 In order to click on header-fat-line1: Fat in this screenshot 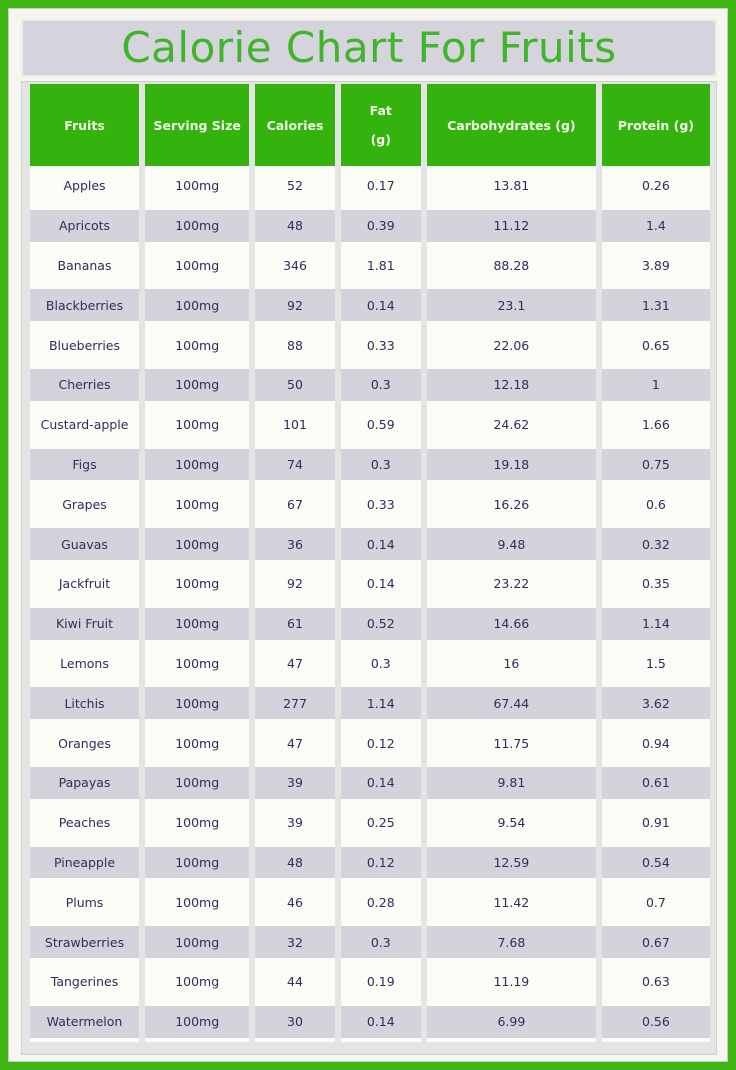, I will do `click(380, 110)`.